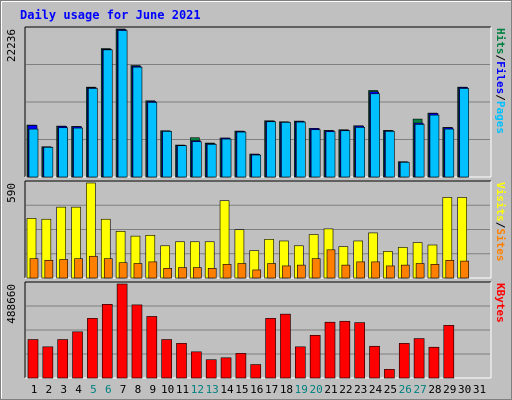  What do you see at coordinates (390, 389) in the screenshot?
I see `x-tick-label-day-25: 25` at bounding box center [390, 389].